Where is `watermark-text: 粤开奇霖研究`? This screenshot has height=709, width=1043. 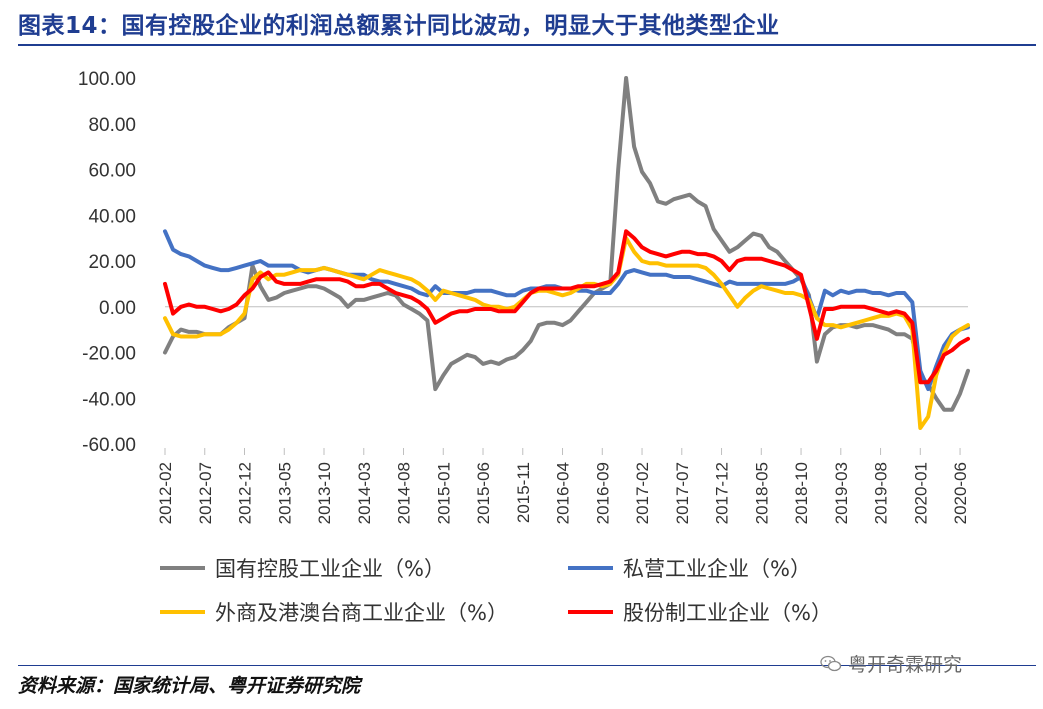 watermark-text: 粤开奇霖研究 is located at coordinates (905, 665).